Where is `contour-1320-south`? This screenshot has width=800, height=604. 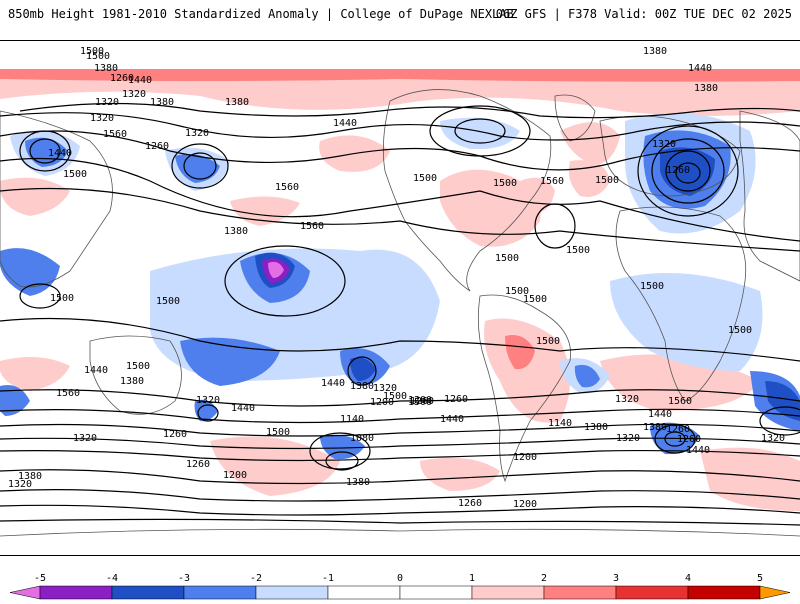 contour-1320-south is located at coordinates (400, 455).